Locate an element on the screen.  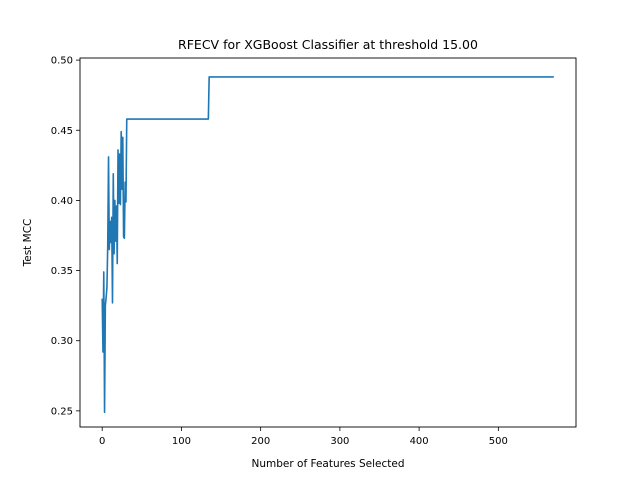
y-tick-label: 0.40 is located at coordinates (62, 201).